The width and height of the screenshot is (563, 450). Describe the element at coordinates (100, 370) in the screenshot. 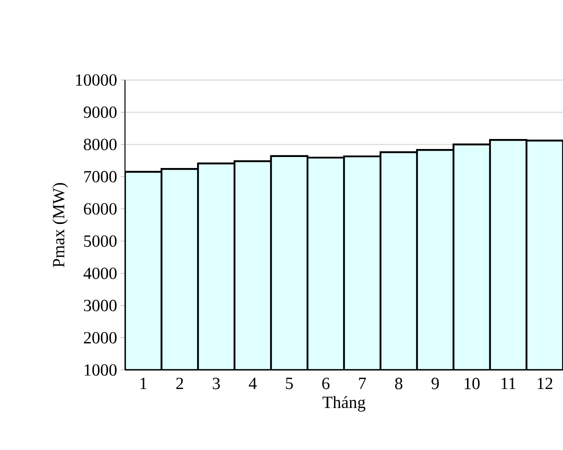

I see `y-tick-label: 1000` at that location.